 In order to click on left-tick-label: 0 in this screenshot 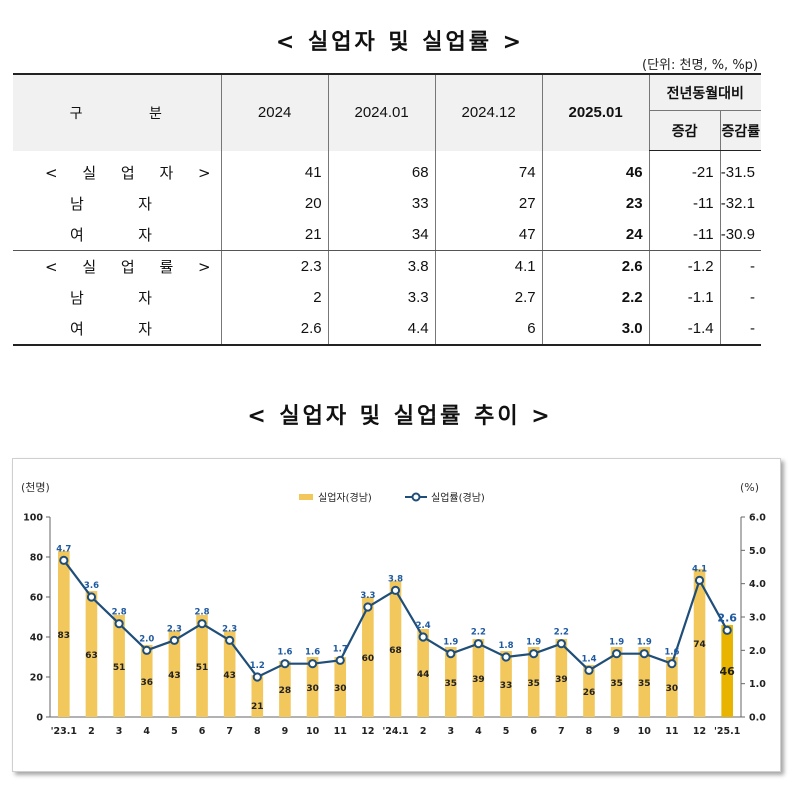, I will do `click(39, 718)`.